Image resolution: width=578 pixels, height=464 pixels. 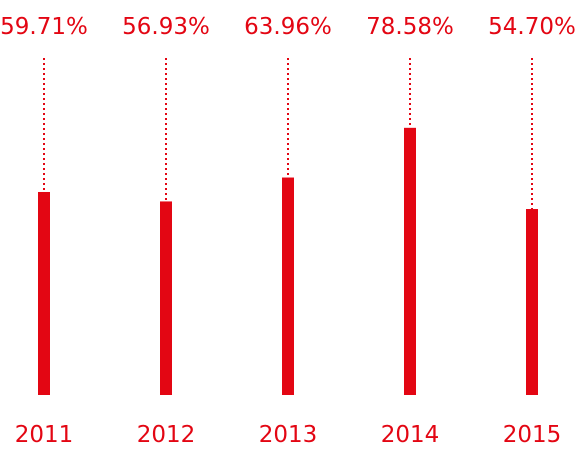 What do you see at coordinates (532, 302) in the screenshot?
I see `bar-2015` at bounding box center [532, 302].